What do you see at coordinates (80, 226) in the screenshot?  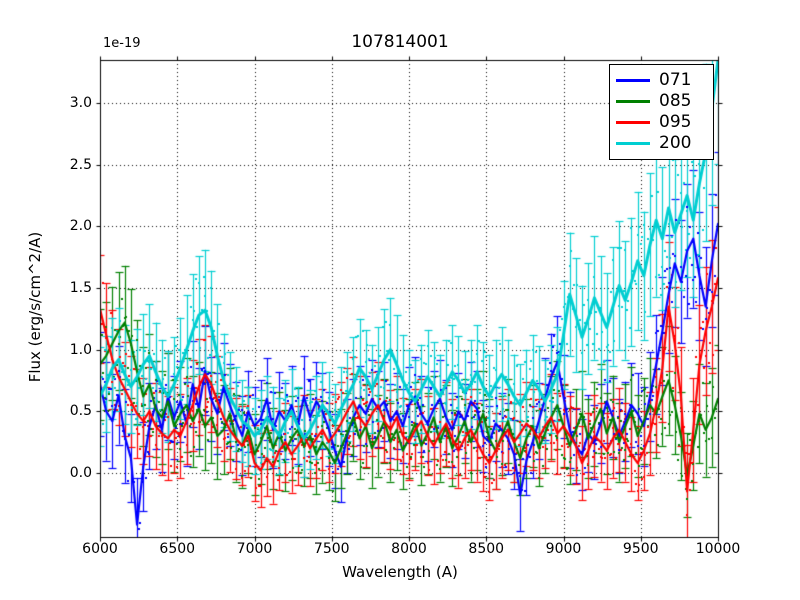 I see `y-tick-label-4: 2.0` at bounding box center [80, 226].